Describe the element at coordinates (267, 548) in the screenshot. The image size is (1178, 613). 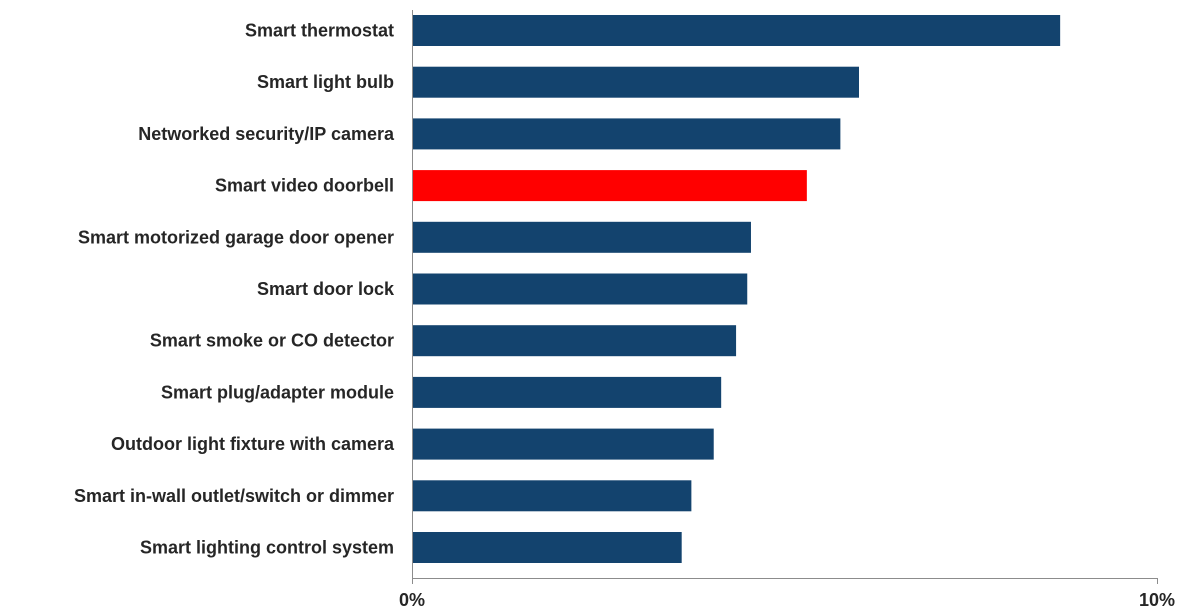
I see `category-label-smart-lighting-control-system: Smart lighting control system` at that location.